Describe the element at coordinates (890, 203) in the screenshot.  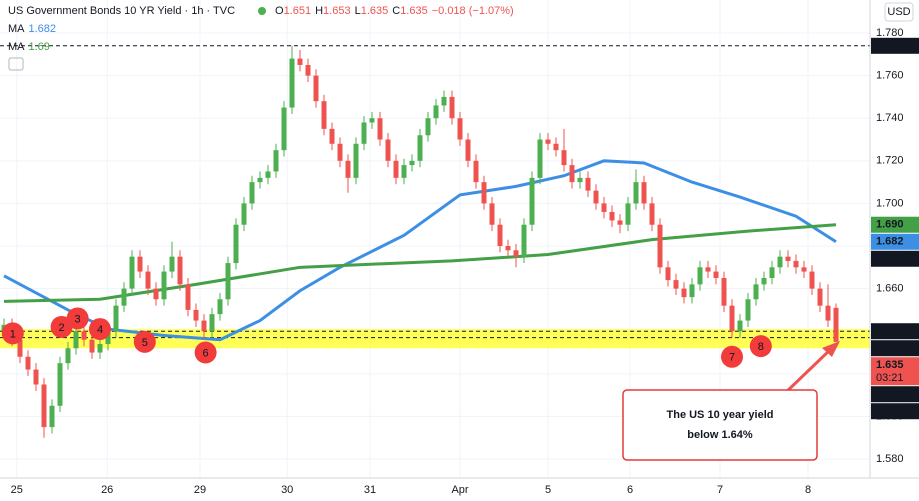
I see `y-tick-label: 1.700` at that location.